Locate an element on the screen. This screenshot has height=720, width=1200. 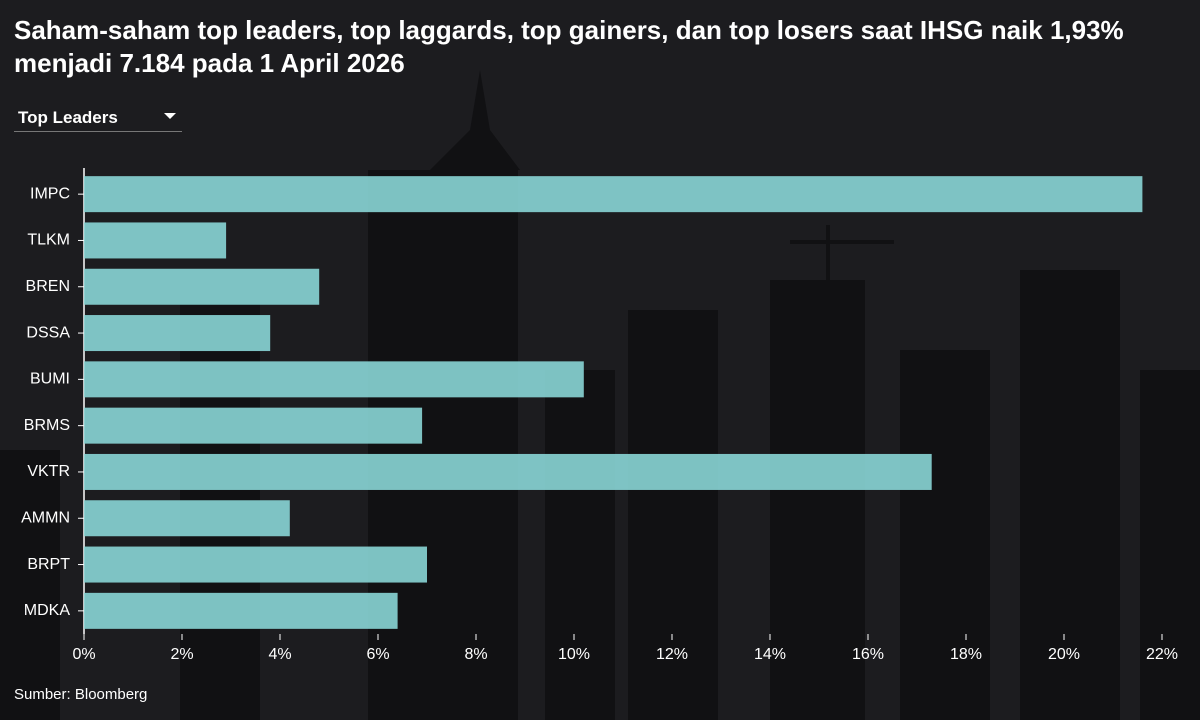
x-tick-label: 16% is located at coordinates (868, 654).